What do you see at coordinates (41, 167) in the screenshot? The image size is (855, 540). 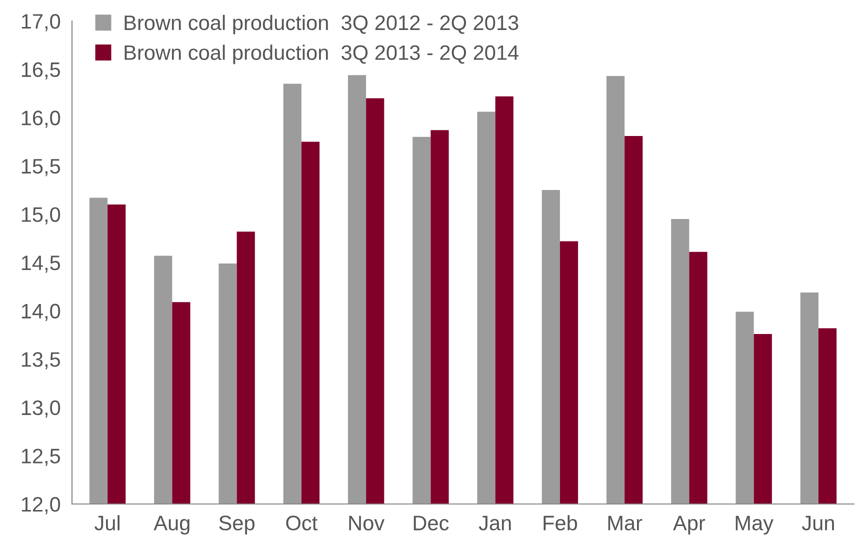 I see `y-tick-label: 15,5` at bounding box center [41, 167].